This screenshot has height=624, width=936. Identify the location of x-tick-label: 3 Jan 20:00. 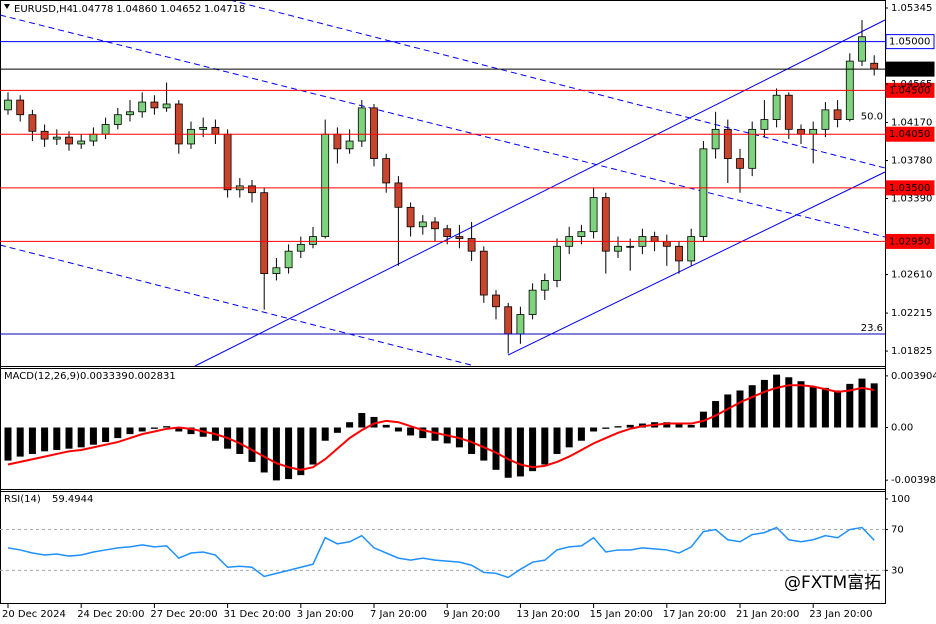
(325, 614).